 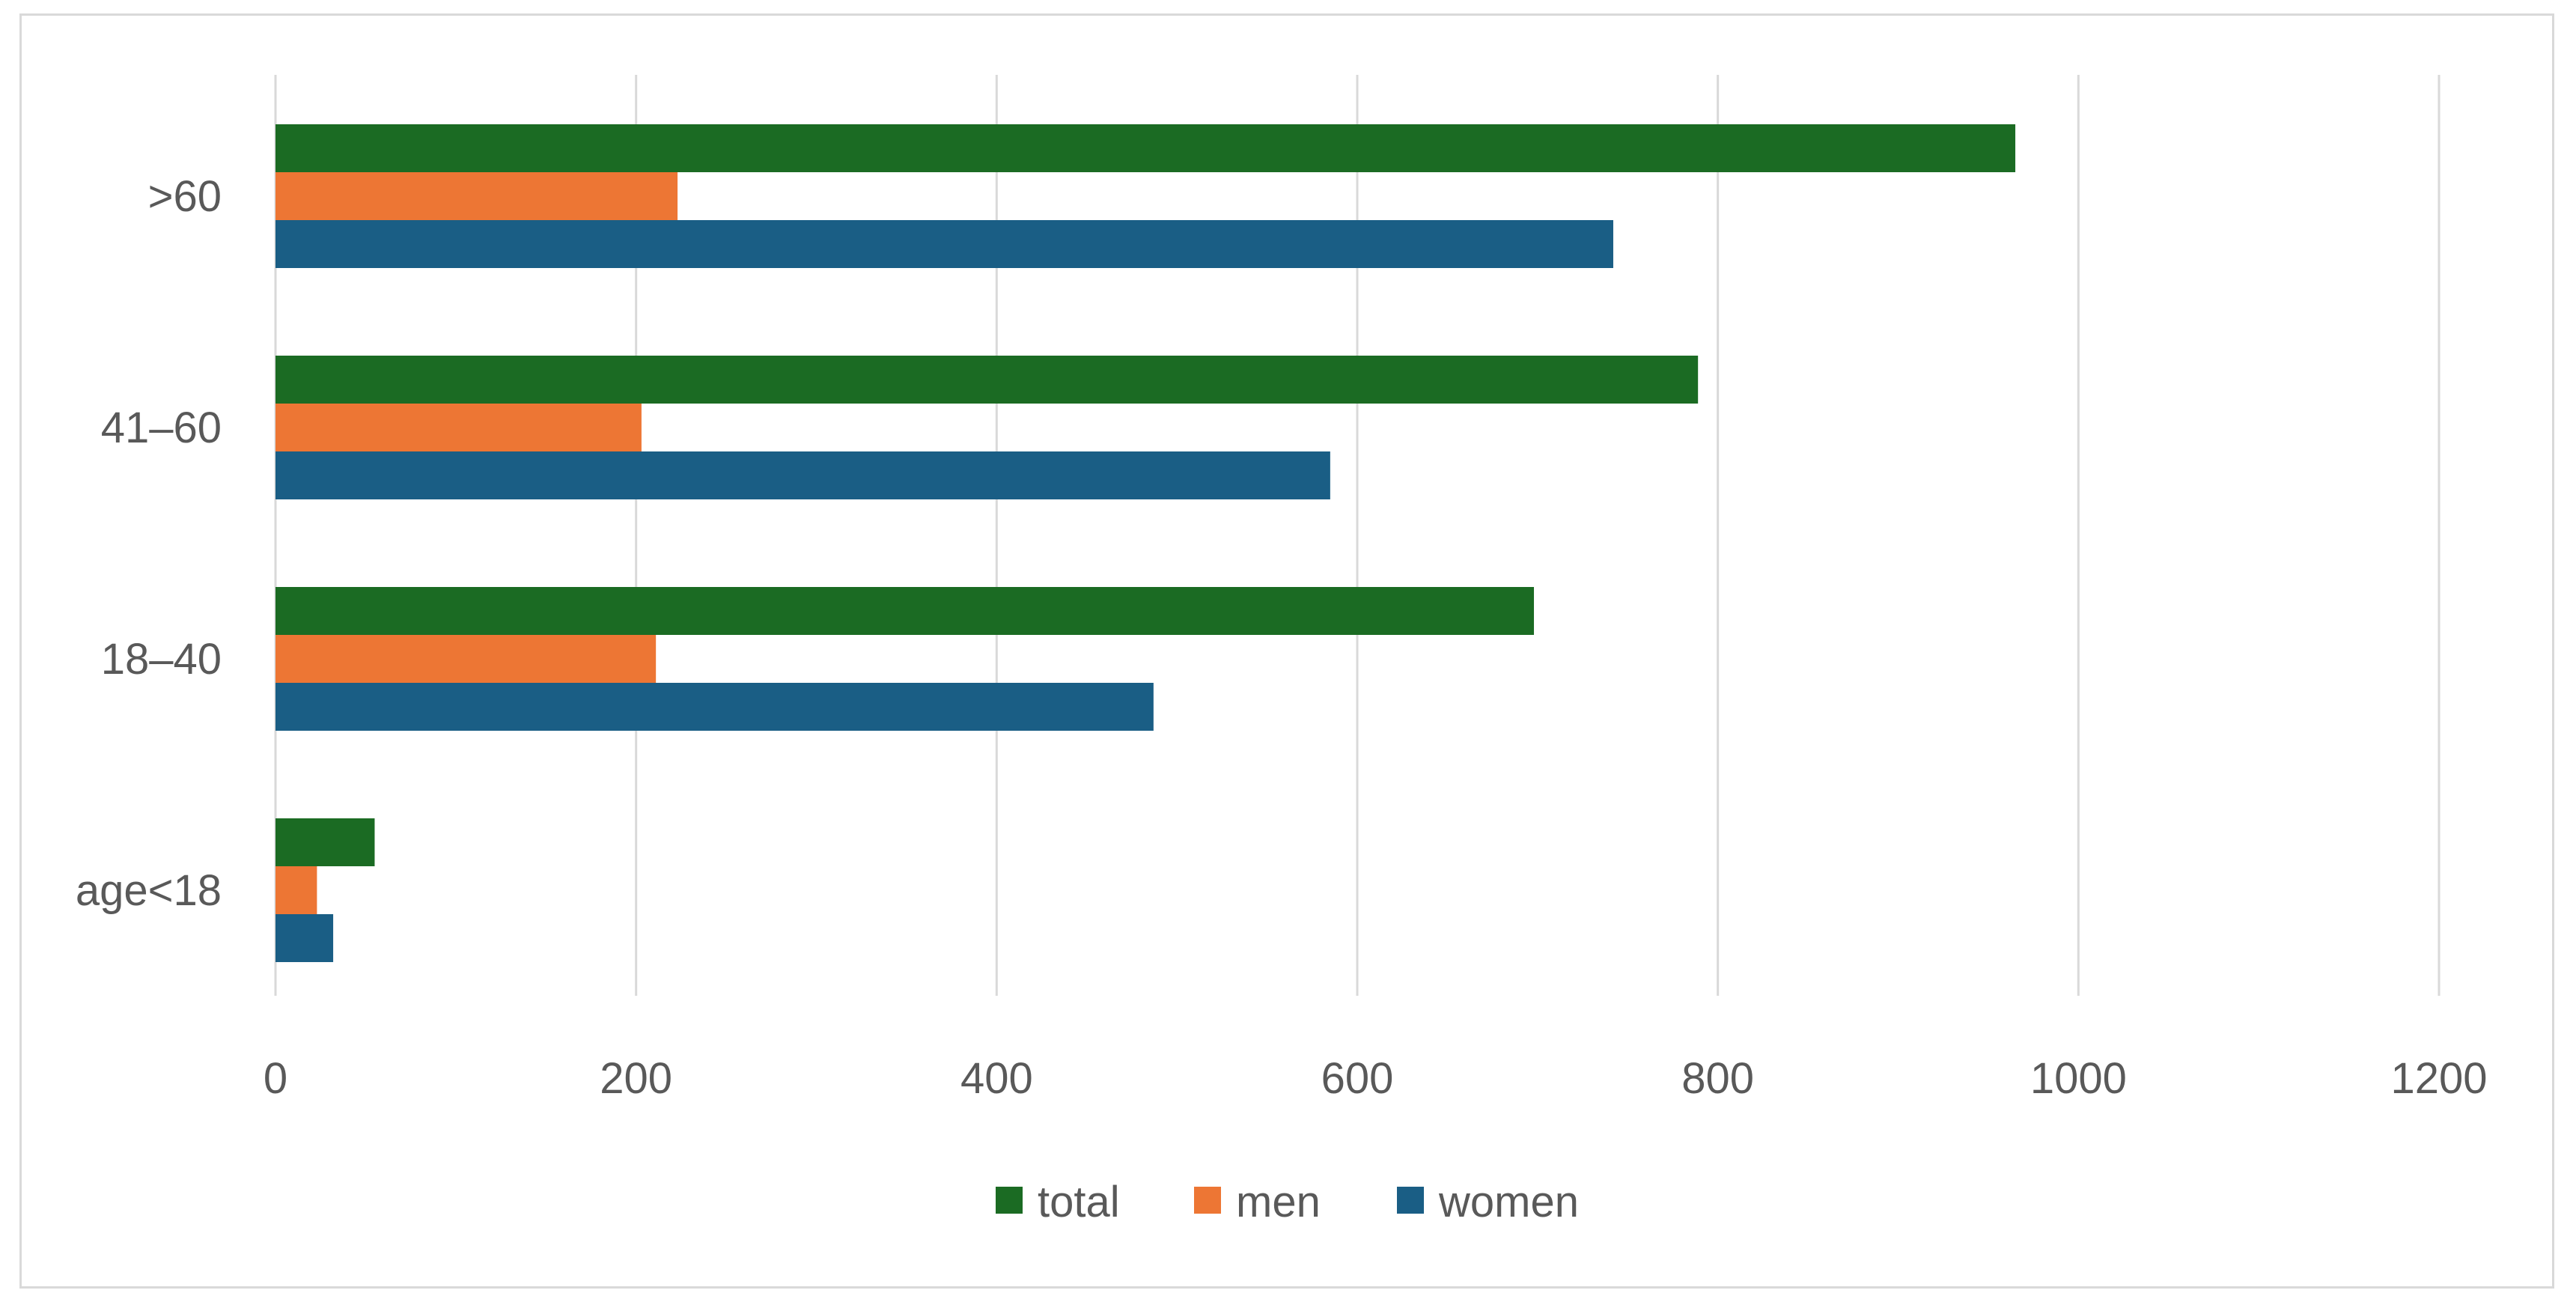 What do you see at coordinates (2078, 1078) in the screenshot?
I see `x-tick-label-1000: 1000` at bounding box center [2078, 1078].